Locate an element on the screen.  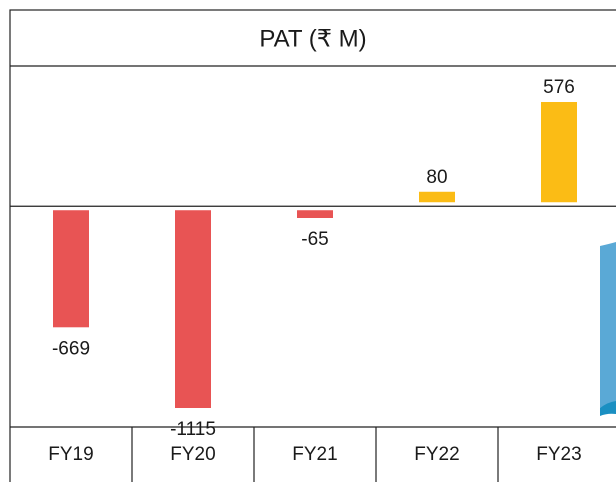
x-tick-label: FY23 is located at coordinates (558, 454).